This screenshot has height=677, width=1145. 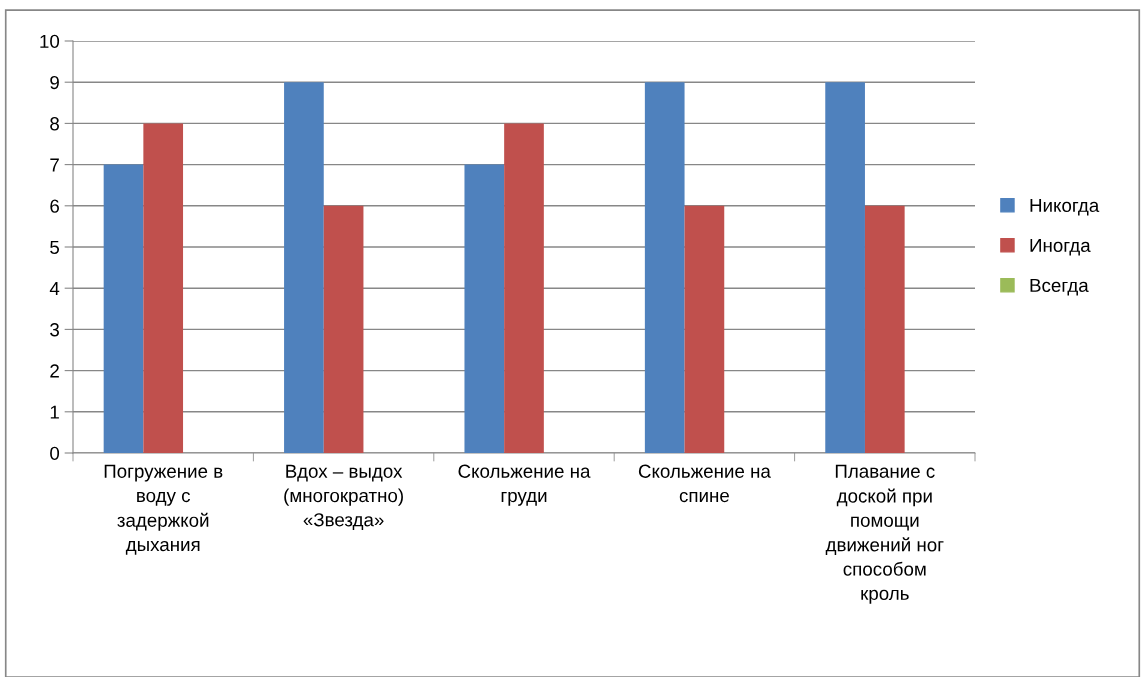 What do you see at coordinates (54, 82) in the screenshot?
I see `y-tick-label: 9` at bounding box center [54, 82].